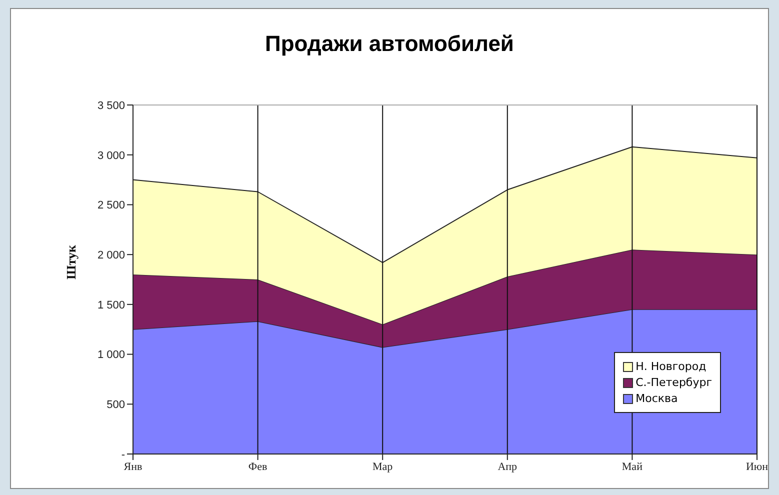 The height and width of the screenshot is (495, 779). What do you see at coordinates (258, 466) in the screenshot?
I see `x-tick-label: Фев` at bounding box center [258, 466].